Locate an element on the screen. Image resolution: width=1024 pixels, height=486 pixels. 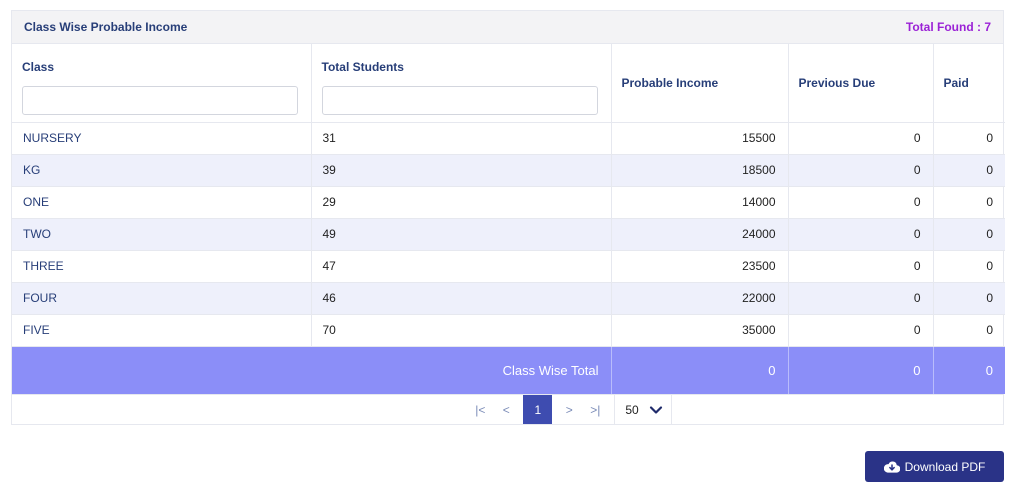
table-row: KG 39 18500 0 0 is located at coordinates (508, 170).